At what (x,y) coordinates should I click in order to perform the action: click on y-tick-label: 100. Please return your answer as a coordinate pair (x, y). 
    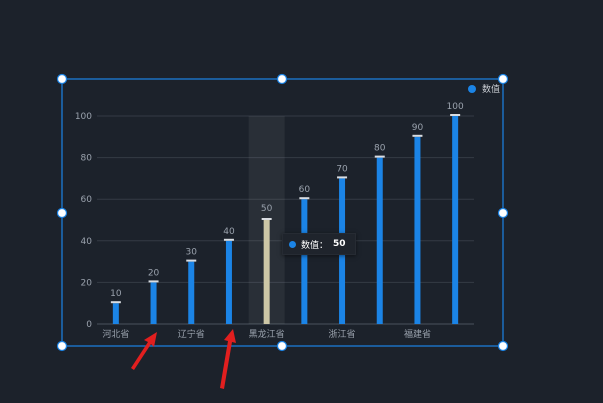
    Looking at the image, I should click on (83, 117).